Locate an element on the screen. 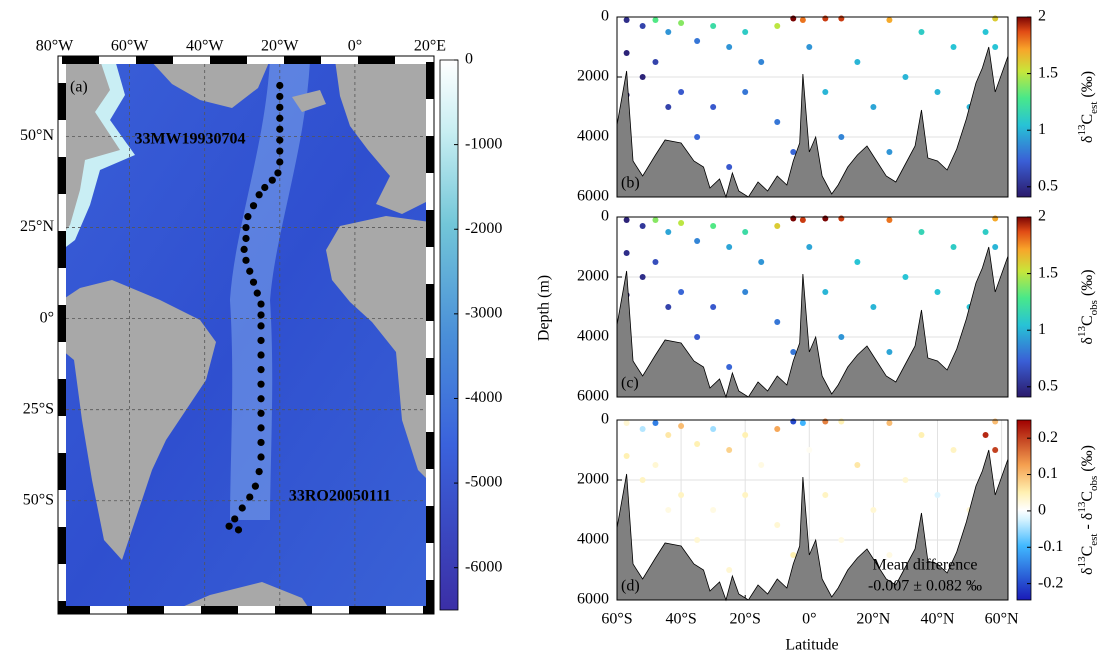  cruise-label: 33MW19930704 is located at coordinates (189, 139).